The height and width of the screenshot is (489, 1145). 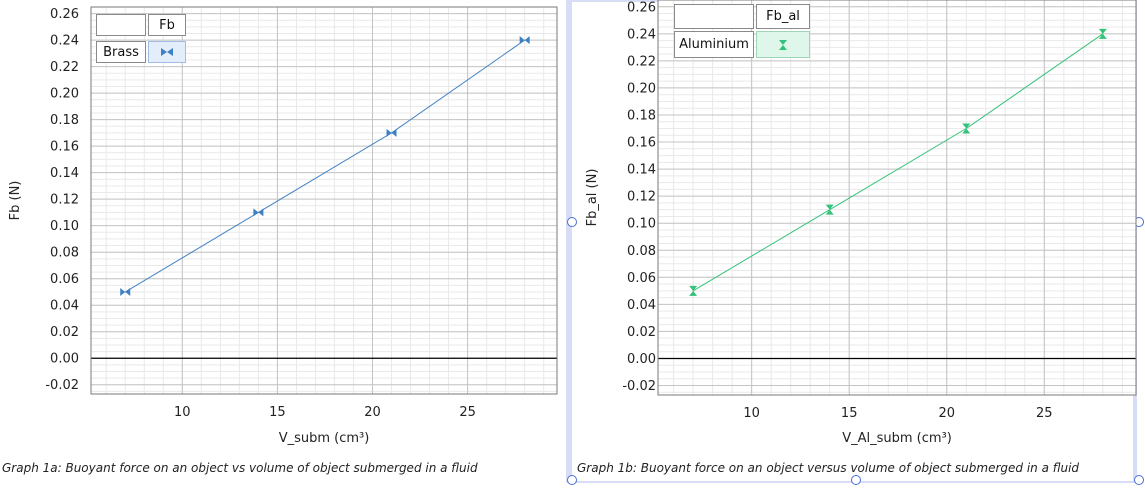 I want to click on x-axis-label: V_subm (cm³), so click(x=324, y=438).